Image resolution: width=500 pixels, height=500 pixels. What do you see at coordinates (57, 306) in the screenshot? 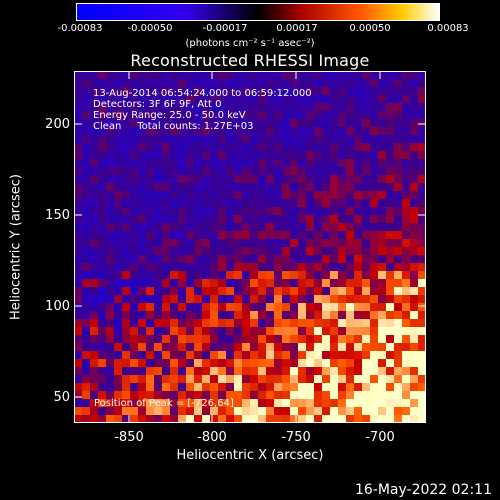
I see `y-tick-label: 100` at bounding box center [57, 306].